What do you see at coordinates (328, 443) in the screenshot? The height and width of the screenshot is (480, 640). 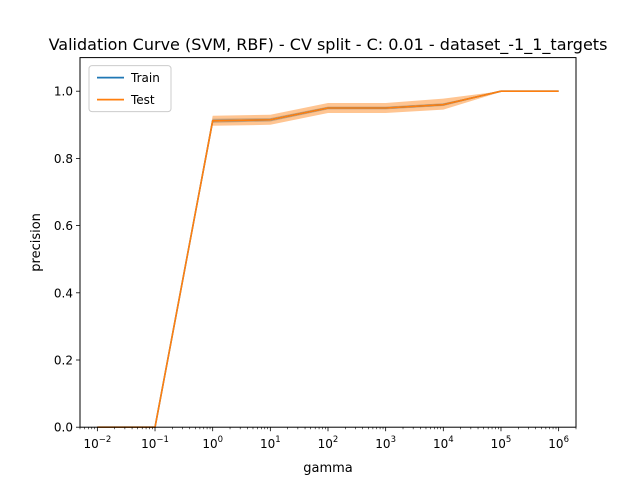 I see `x-tick-label: 10²` at bounding box center [328, 443].